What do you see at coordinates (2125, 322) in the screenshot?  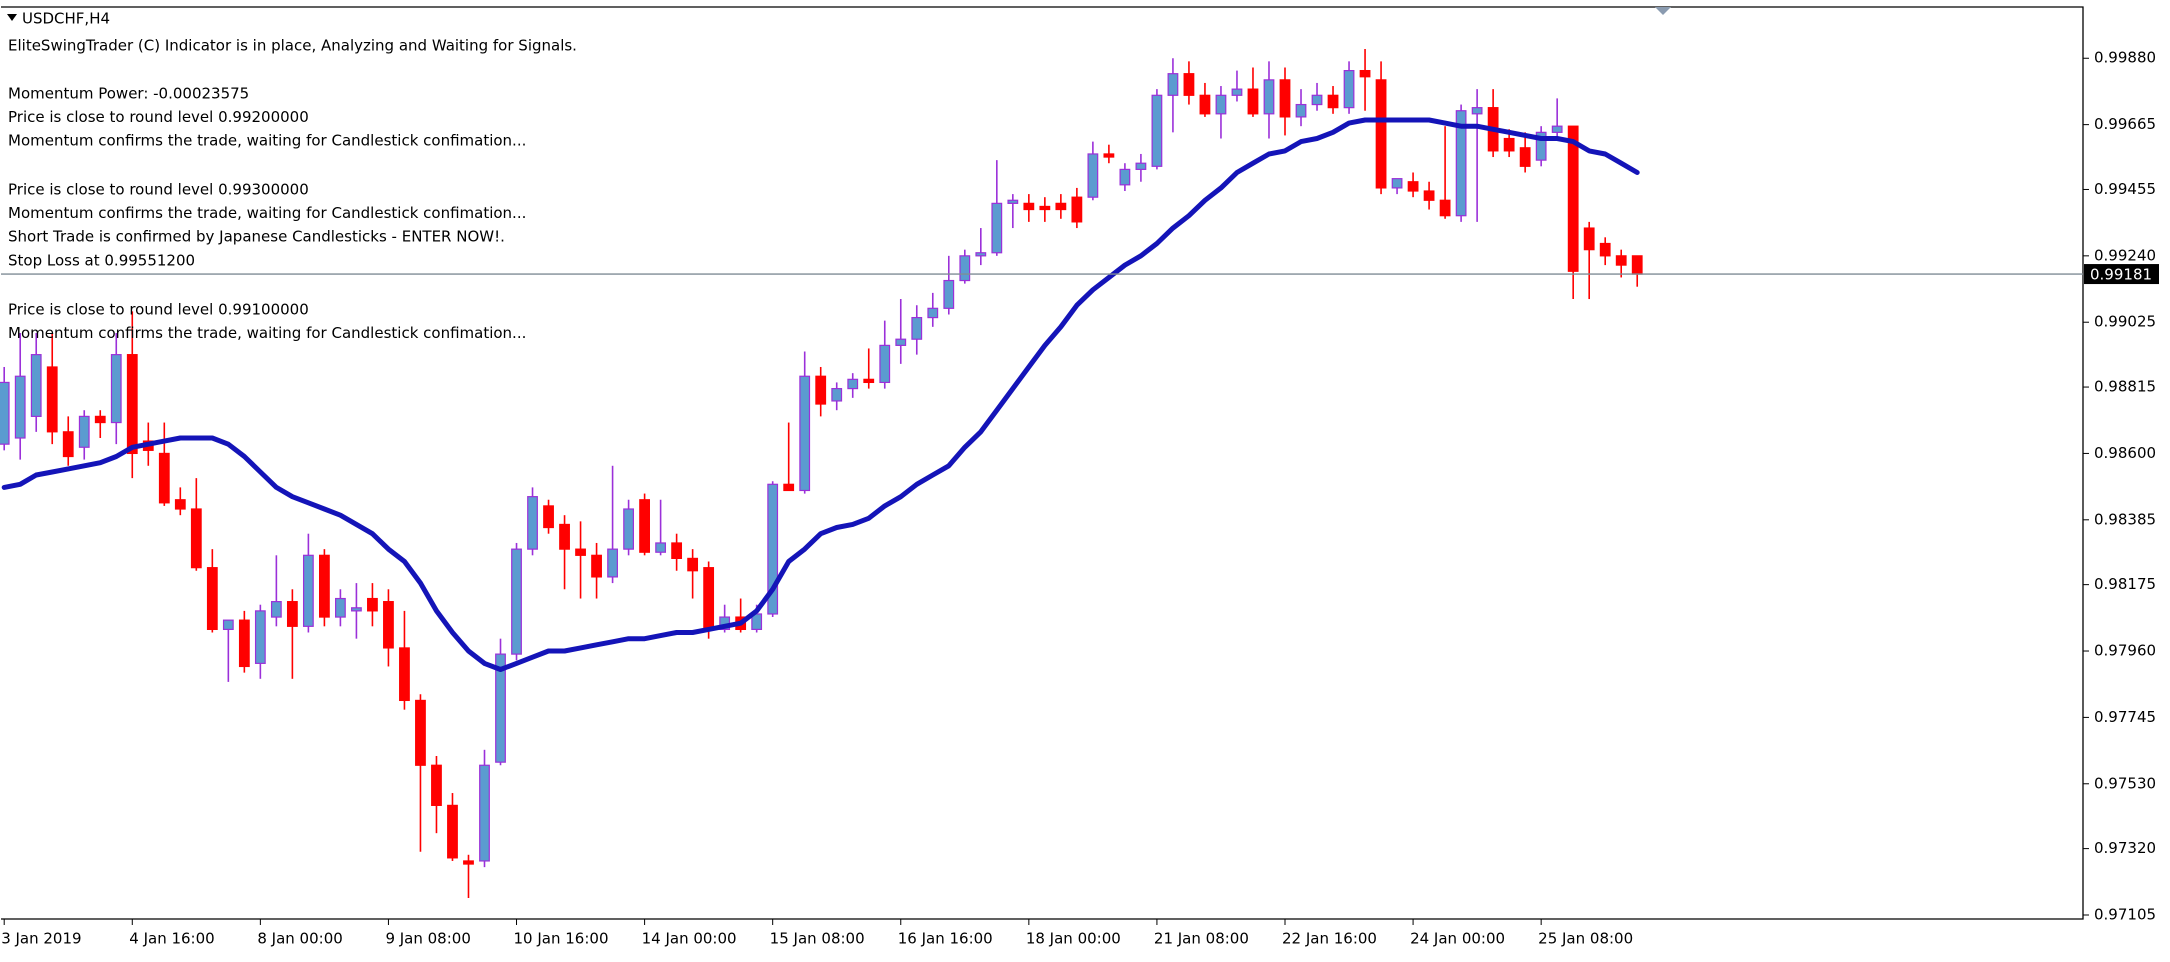 I see `y-tick-label: 0.99025` at bounding box center [2125, 322].